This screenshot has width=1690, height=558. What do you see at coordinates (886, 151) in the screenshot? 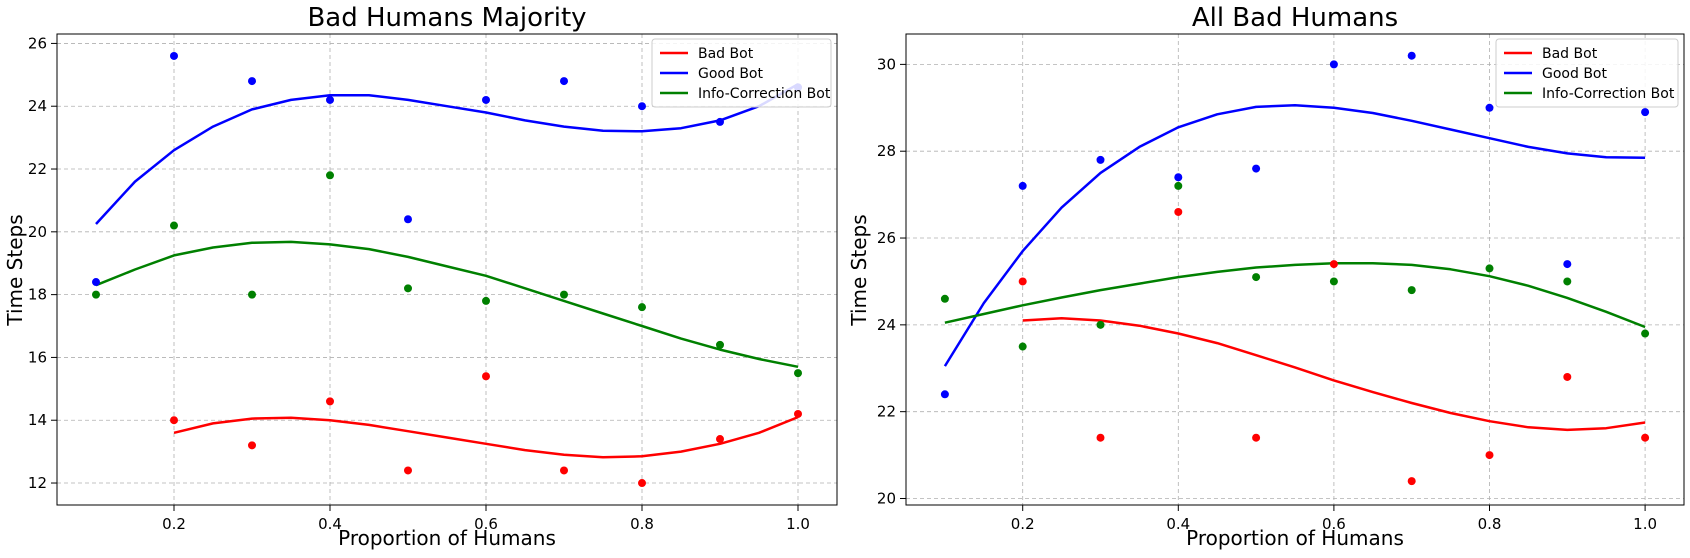
I see `y-tick-label: 28` at bounding box center [886, 151].